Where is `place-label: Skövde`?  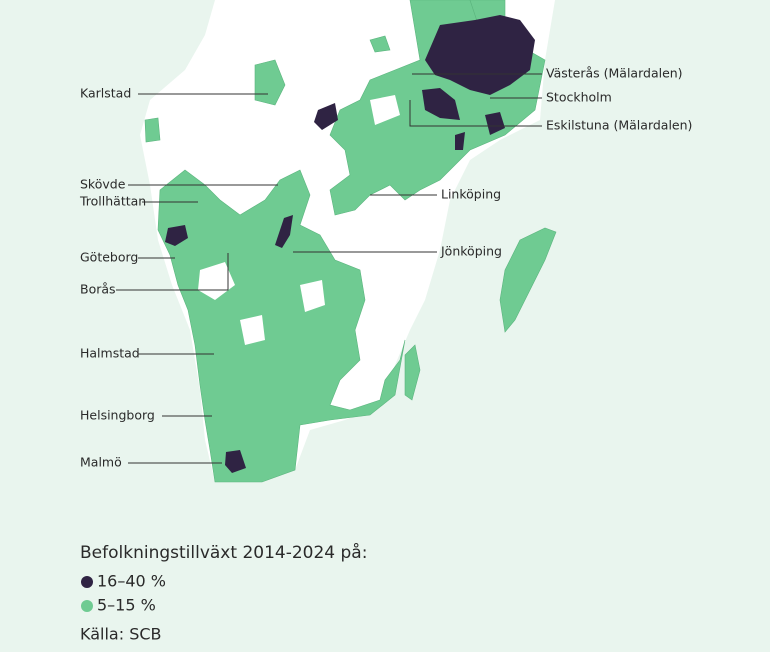 place-label: Skövde is located at coordinates (103, 184).